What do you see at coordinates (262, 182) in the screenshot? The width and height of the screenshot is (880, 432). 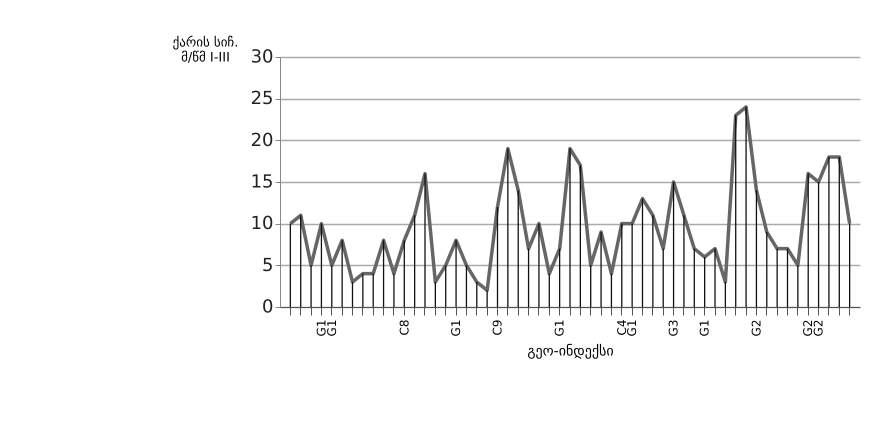 I see `y-tick-label: 15` at bounding box center [262, 182].